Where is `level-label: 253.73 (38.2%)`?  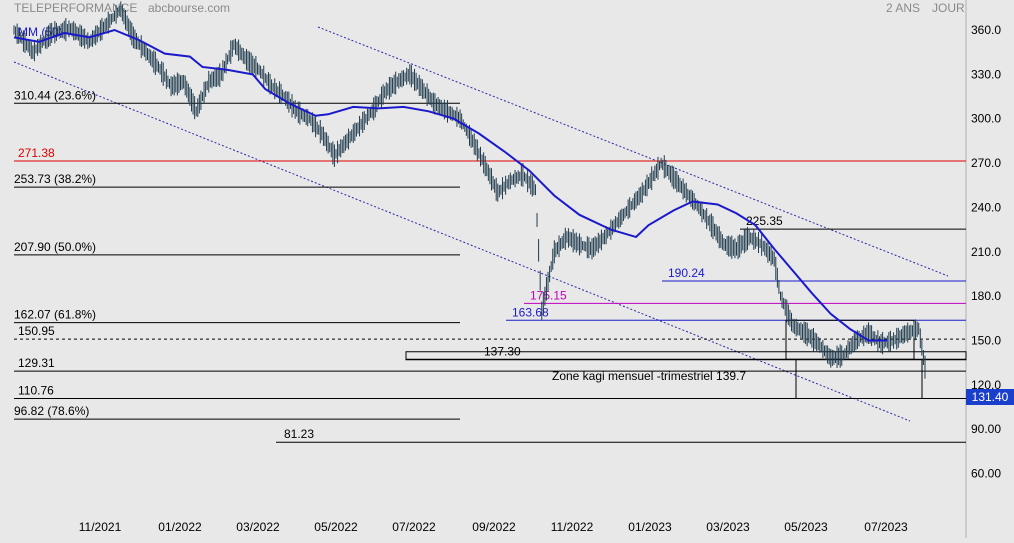 level-label: 253.73 (38.2%) is located at coordinates (55, 179).